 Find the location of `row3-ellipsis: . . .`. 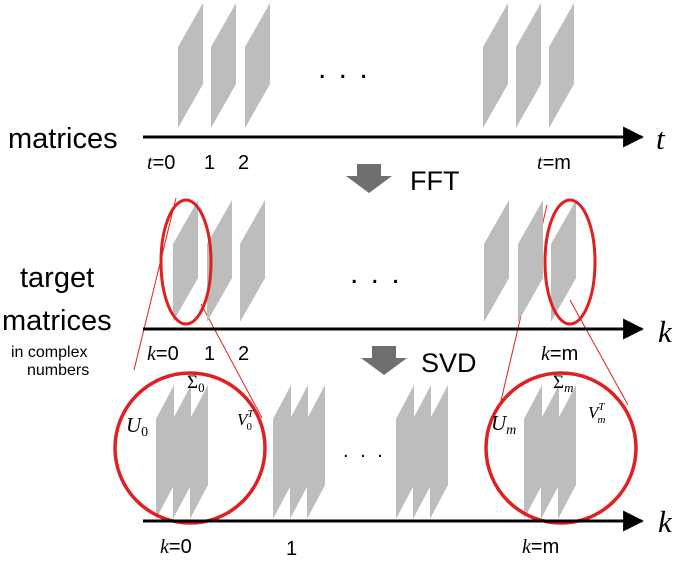

row3-ellipsis: . . . is located at coordinates (364, 451).